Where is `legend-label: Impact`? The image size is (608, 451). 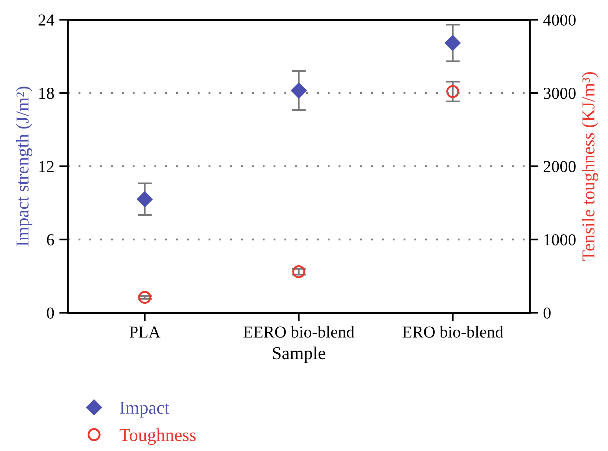
legend-label: Impact is located at coordinates (145, 410).